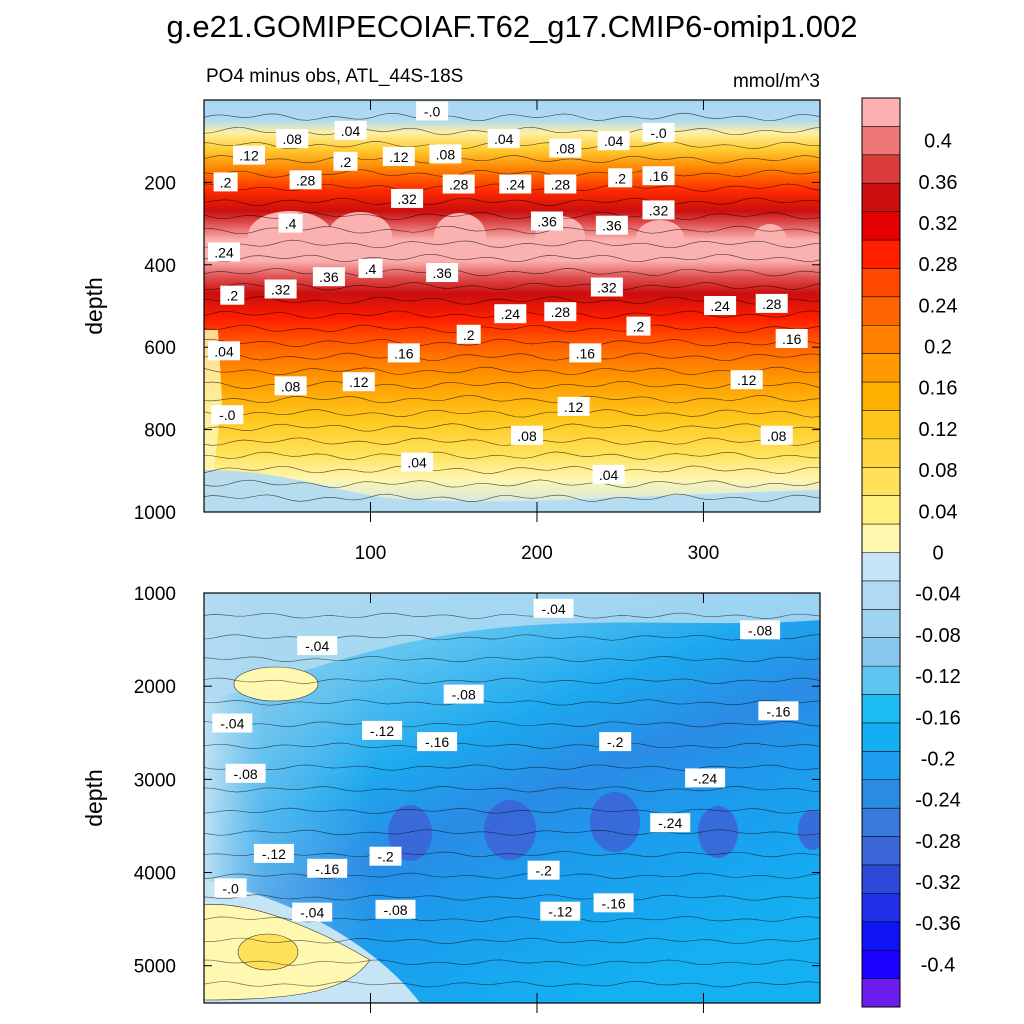 Image resolution: width=1024 pixels, height=1024 pixels. I want to click on colorbar-label: -0.12, so click(938, 677).